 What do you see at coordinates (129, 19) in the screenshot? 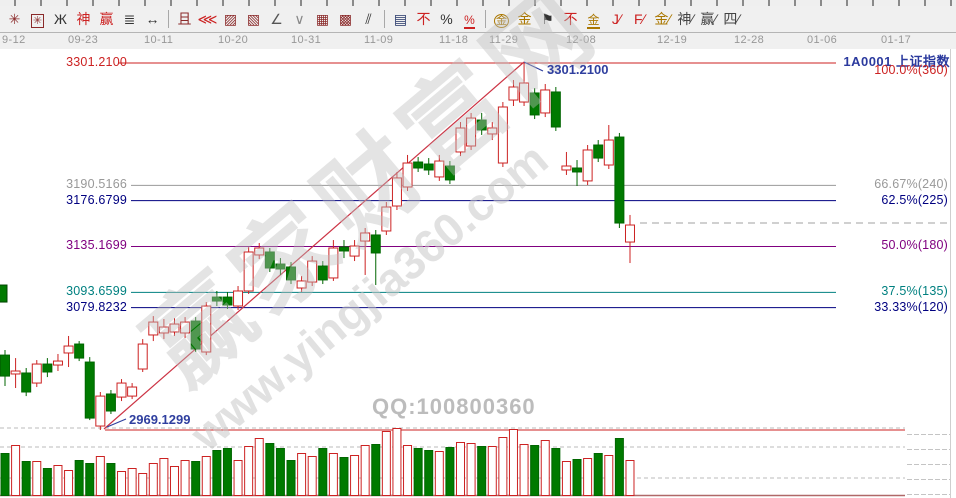
I see `ruler-123-icon: ≣` at bounding box center [129, 19].